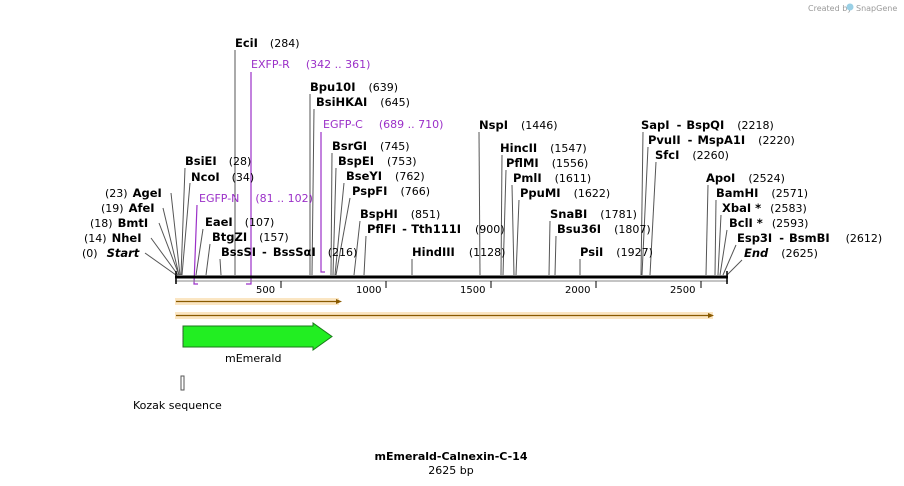  What do you see at coordinates (682, 290) in the screenshot?
I see `axis-tick-2500: 2500` at bounding box center [682, 290].